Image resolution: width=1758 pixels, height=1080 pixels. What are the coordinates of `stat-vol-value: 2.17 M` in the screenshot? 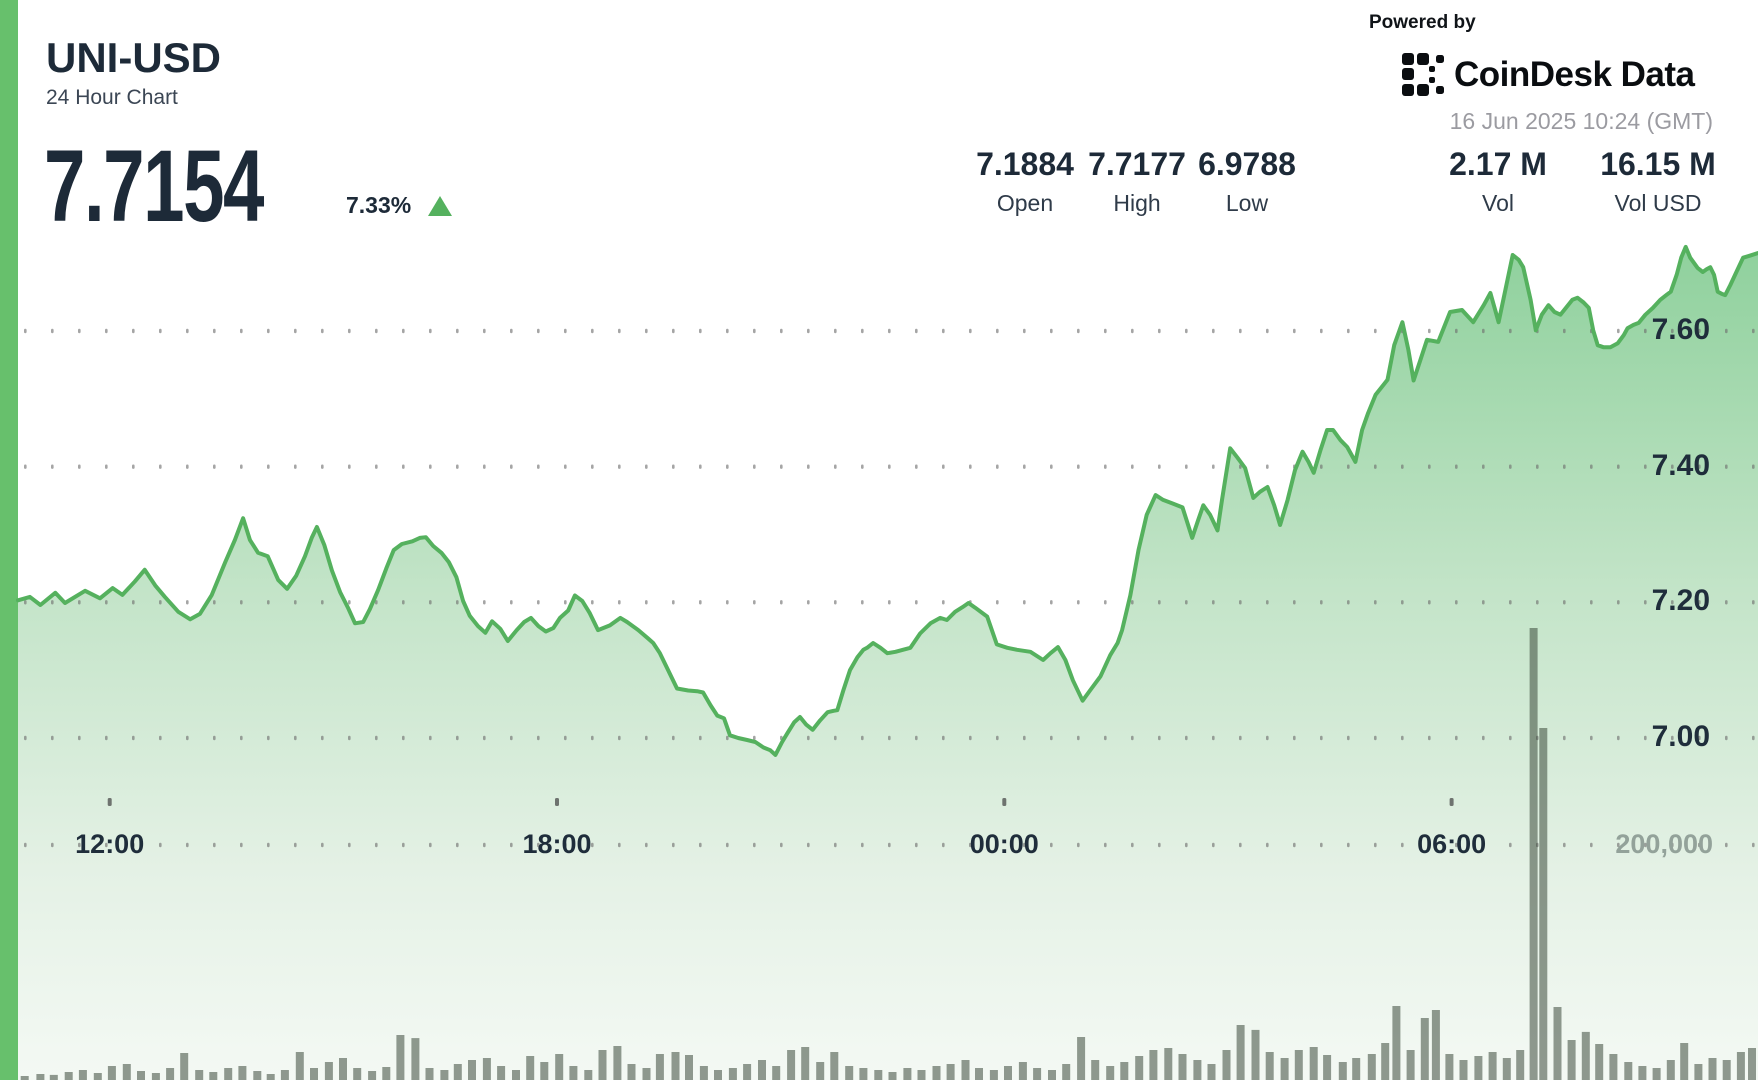 It's located at (1498, 164).